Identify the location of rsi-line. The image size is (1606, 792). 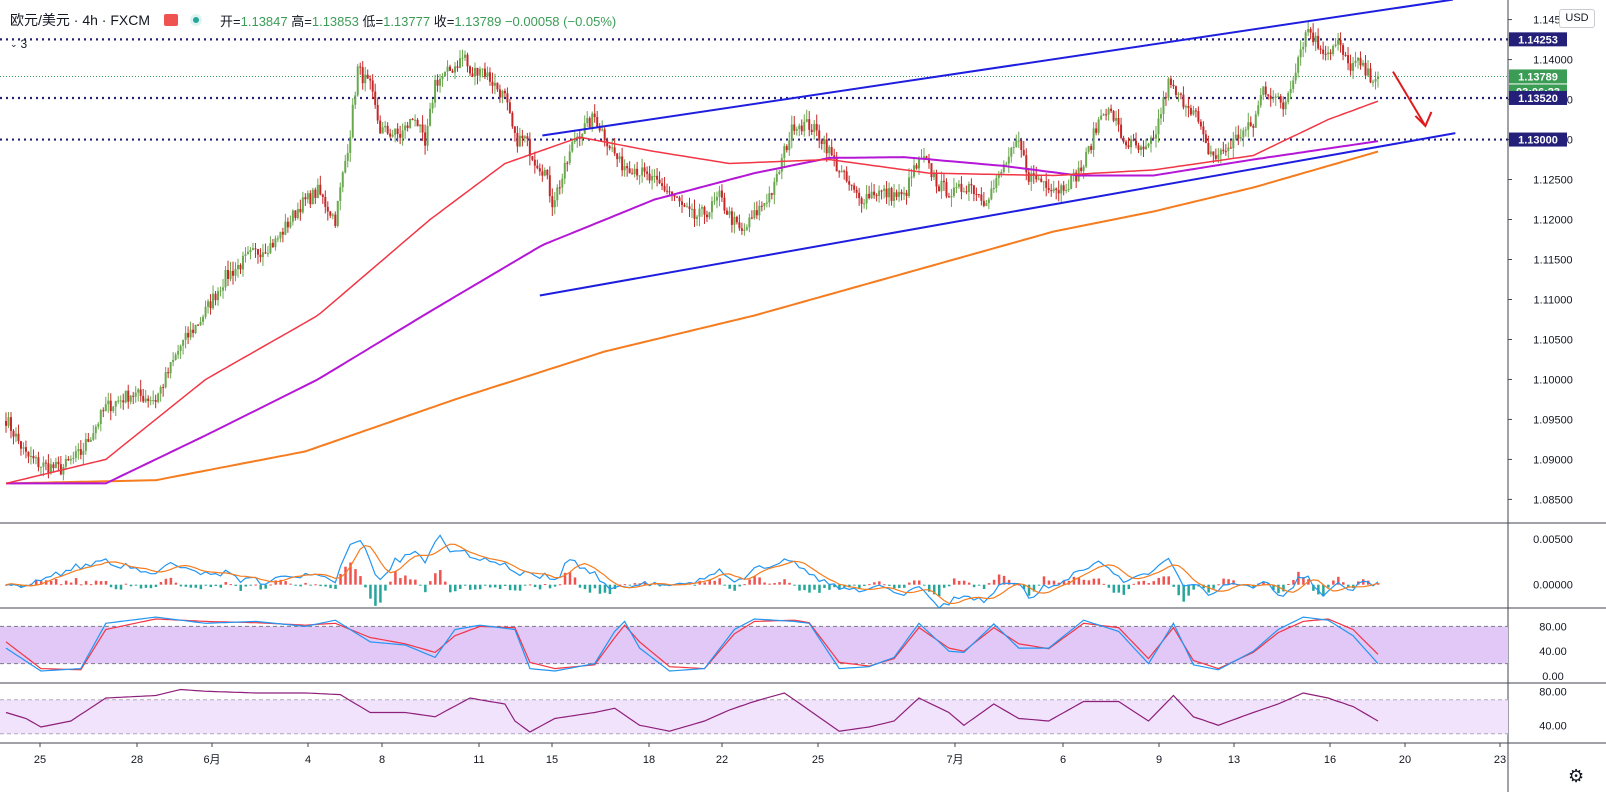
(692, 710).